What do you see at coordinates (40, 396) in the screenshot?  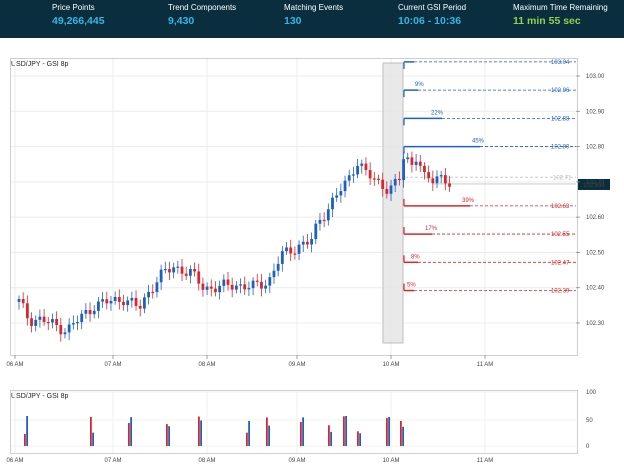 I see `sub-panel-title: USD/JPY - GSI 8p` at bounding box center [40, 396].